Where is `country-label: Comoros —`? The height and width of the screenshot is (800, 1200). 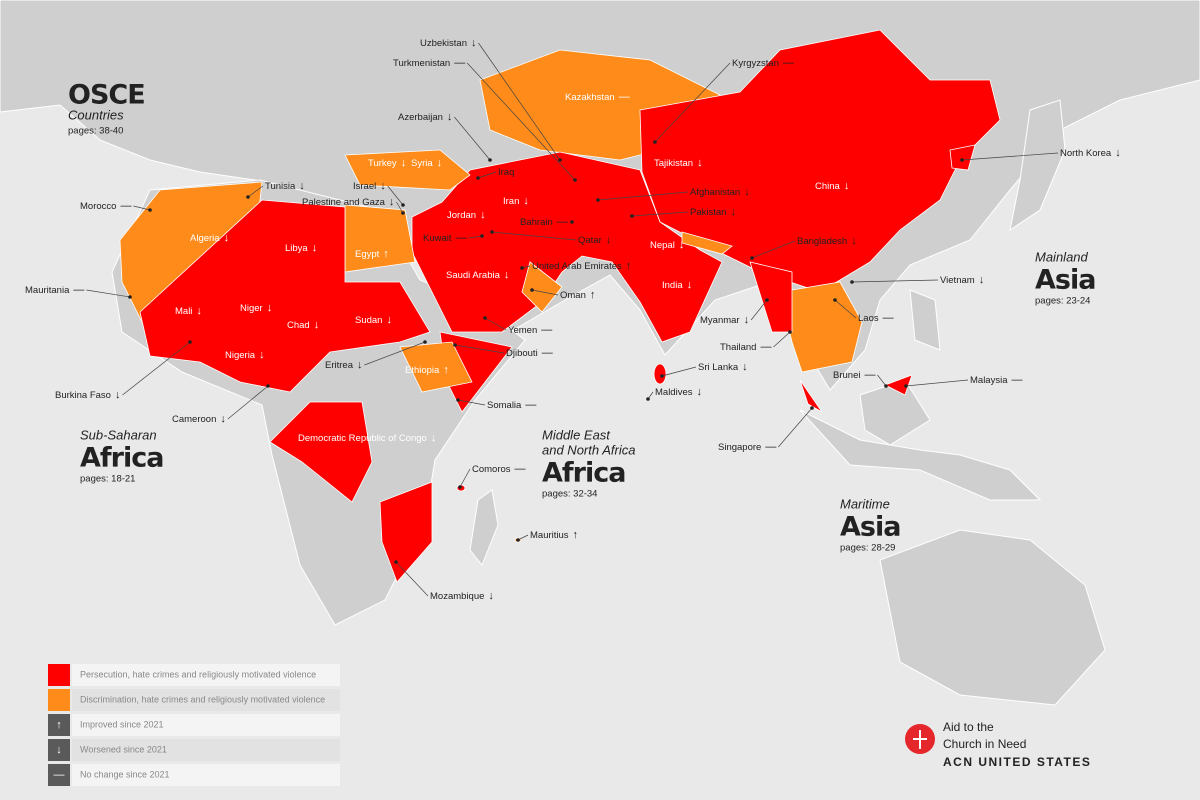 country-label: Comoros — is located at coordinates (499, 469).